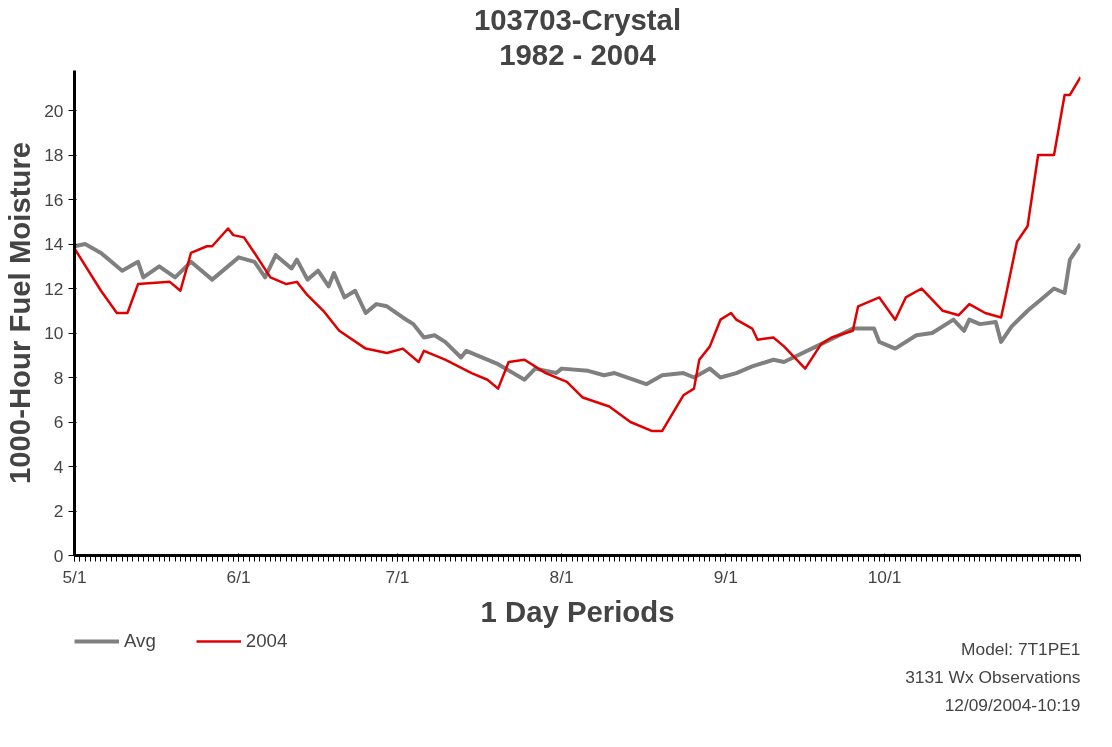 This screenshot has width=1112, height=747. What do you see at coordinates (561, 576) in the screenshot?
I see `x-tick-label: 8/1` at bounding box center [561, 576].